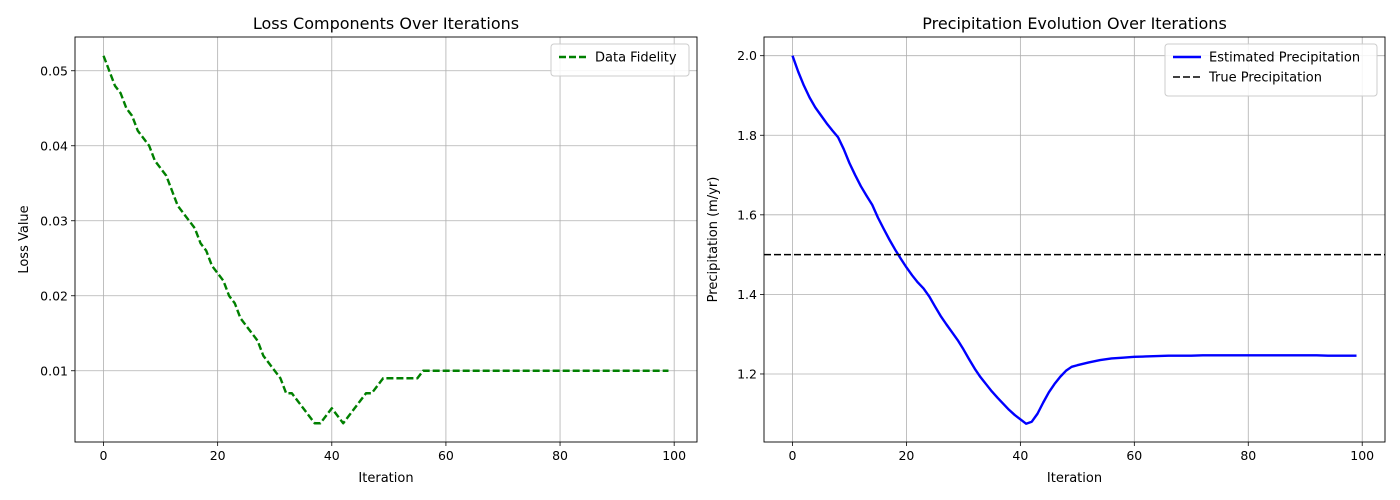  What do you see at coordinates (24, 239) in the screenshot?
I see `y-axis-label: Loss Value` at bounding box center [24, 239].